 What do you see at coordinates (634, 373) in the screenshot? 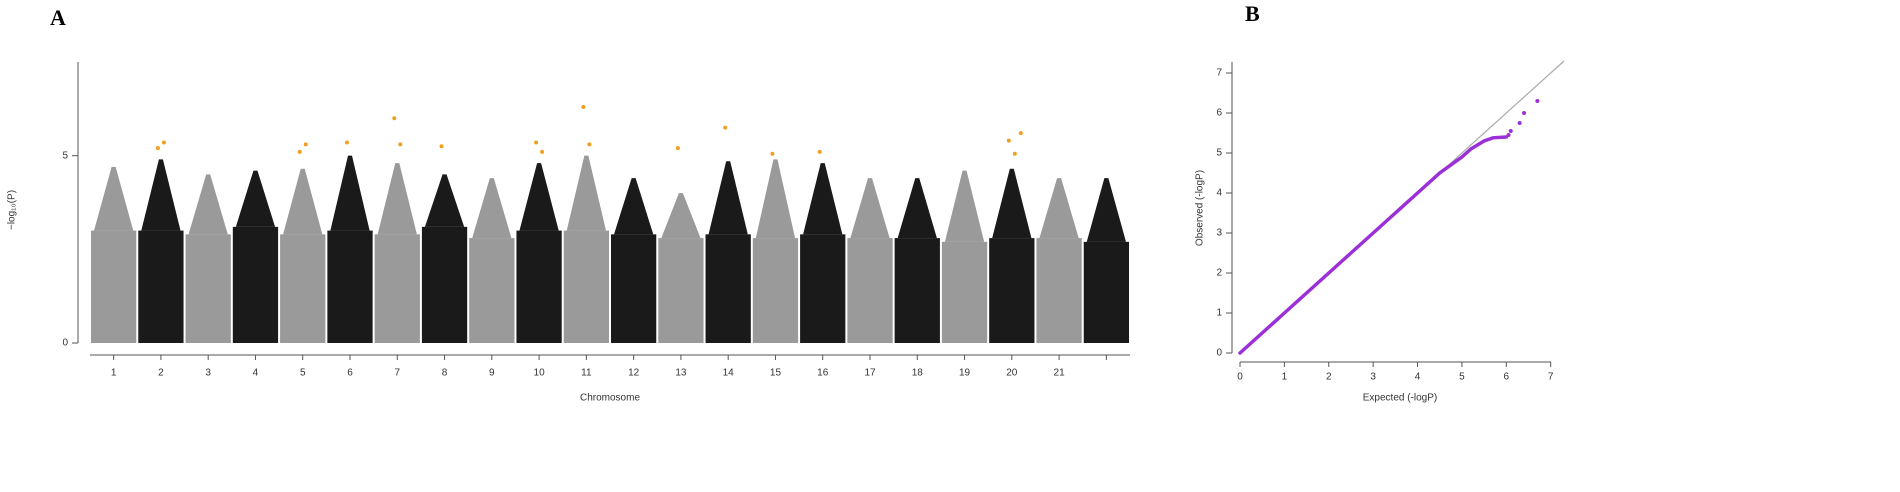
I see `x-tick-label: 12` at bounding box center [634, 373].